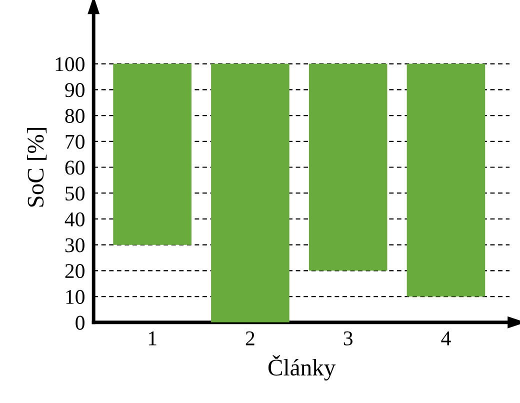 Image resolution: width=520 pixels, height=403 pixels. I want to click on x-tick-label: 3, so click(348, 338).